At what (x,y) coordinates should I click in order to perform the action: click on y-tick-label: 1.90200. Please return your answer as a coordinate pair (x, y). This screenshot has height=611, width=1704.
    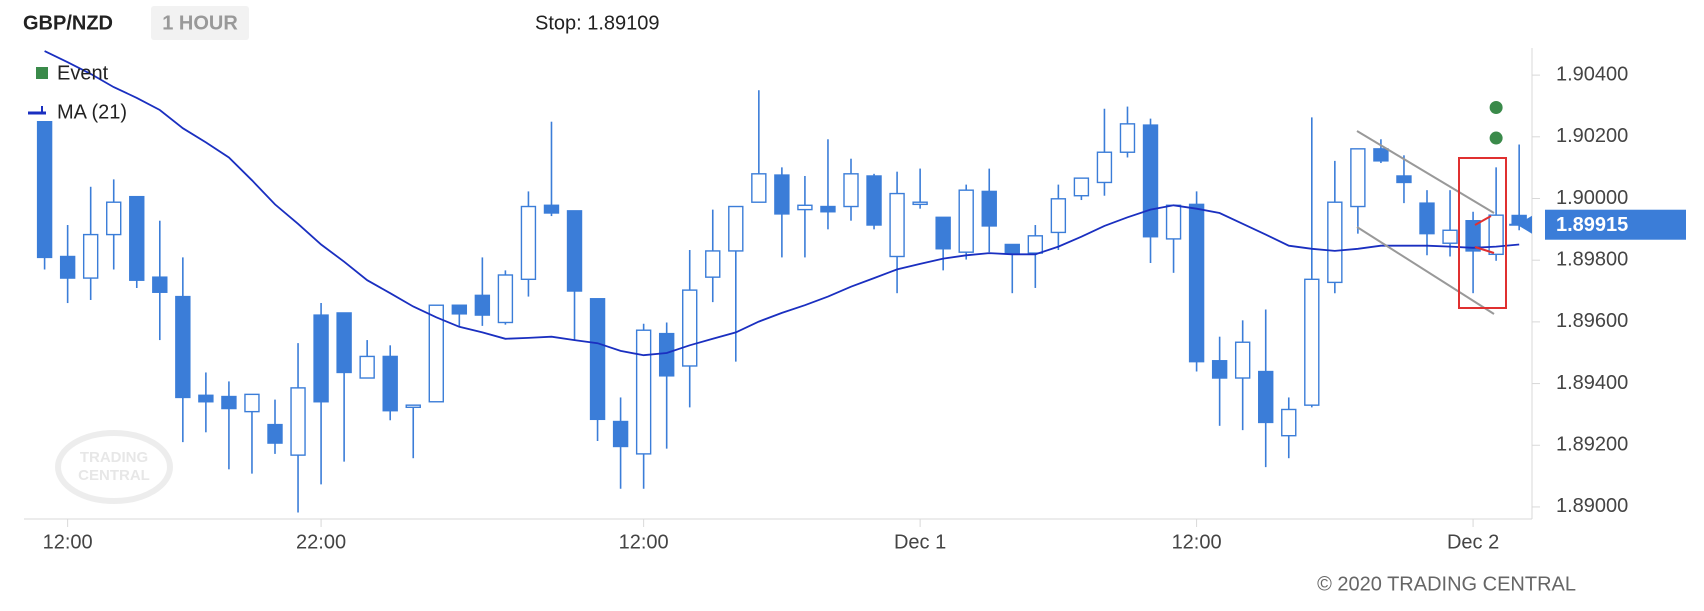
    Looking at the image, I should click on (1592, 136).